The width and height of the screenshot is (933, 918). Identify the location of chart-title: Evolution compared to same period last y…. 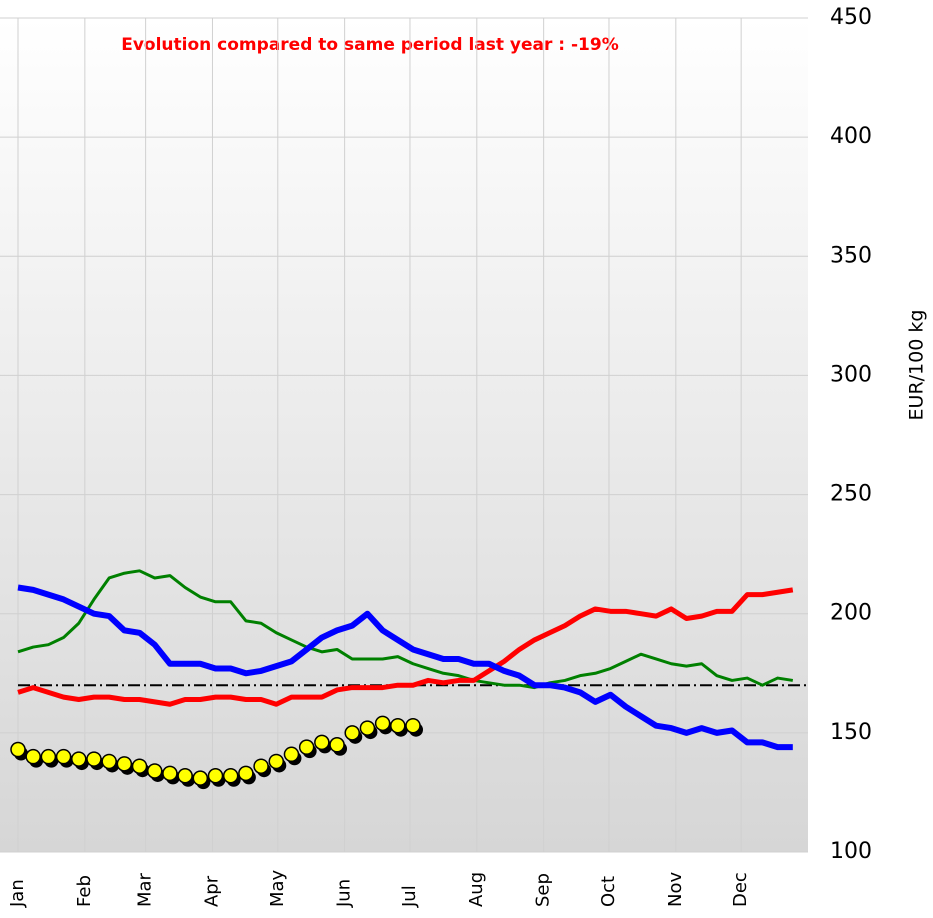
(370, 45).